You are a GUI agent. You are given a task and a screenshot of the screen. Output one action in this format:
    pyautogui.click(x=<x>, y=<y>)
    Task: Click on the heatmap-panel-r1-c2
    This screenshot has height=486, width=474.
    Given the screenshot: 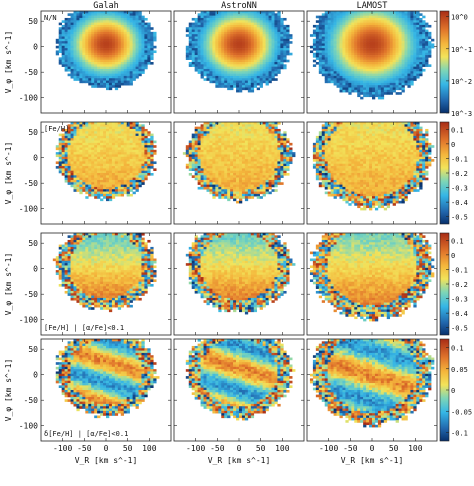 What is the action you would take?
    pyautogui.click(x=239, y=52)
    